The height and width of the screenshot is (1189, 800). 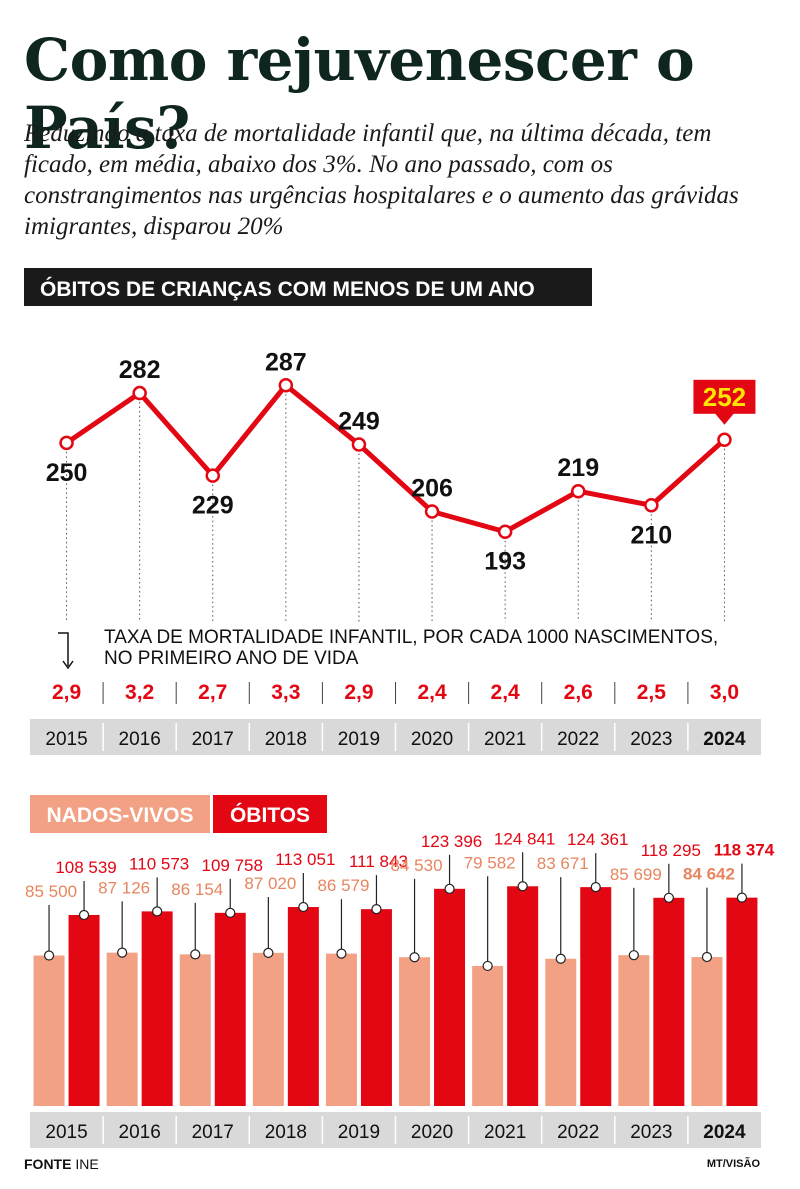 What do you see at coordinates (66, 1132) in the screenshot?
I see `bar-tick-2015: 2015` at bounding box center [66, 1132].